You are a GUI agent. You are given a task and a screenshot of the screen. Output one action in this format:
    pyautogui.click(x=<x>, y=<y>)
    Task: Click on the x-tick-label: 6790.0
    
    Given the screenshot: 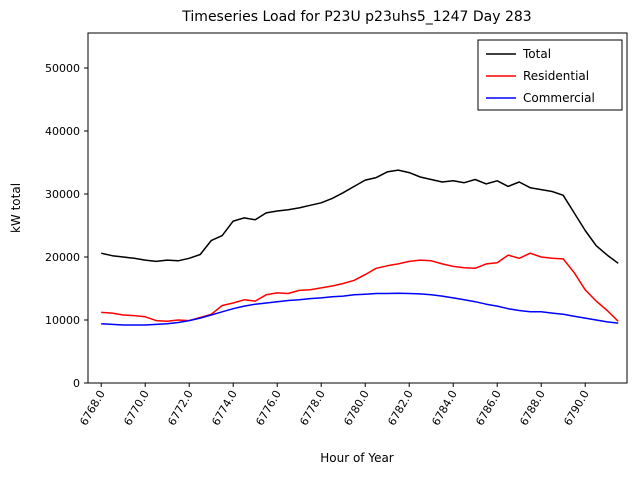 What is the action you would take?
    pyautogui.click(x=576, y=408)
    